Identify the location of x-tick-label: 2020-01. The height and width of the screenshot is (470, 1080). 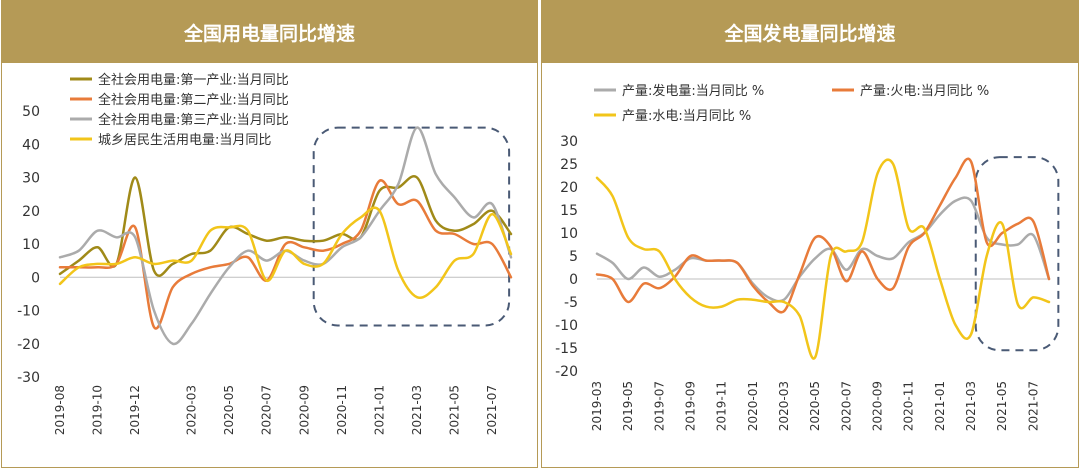
(753, 406).